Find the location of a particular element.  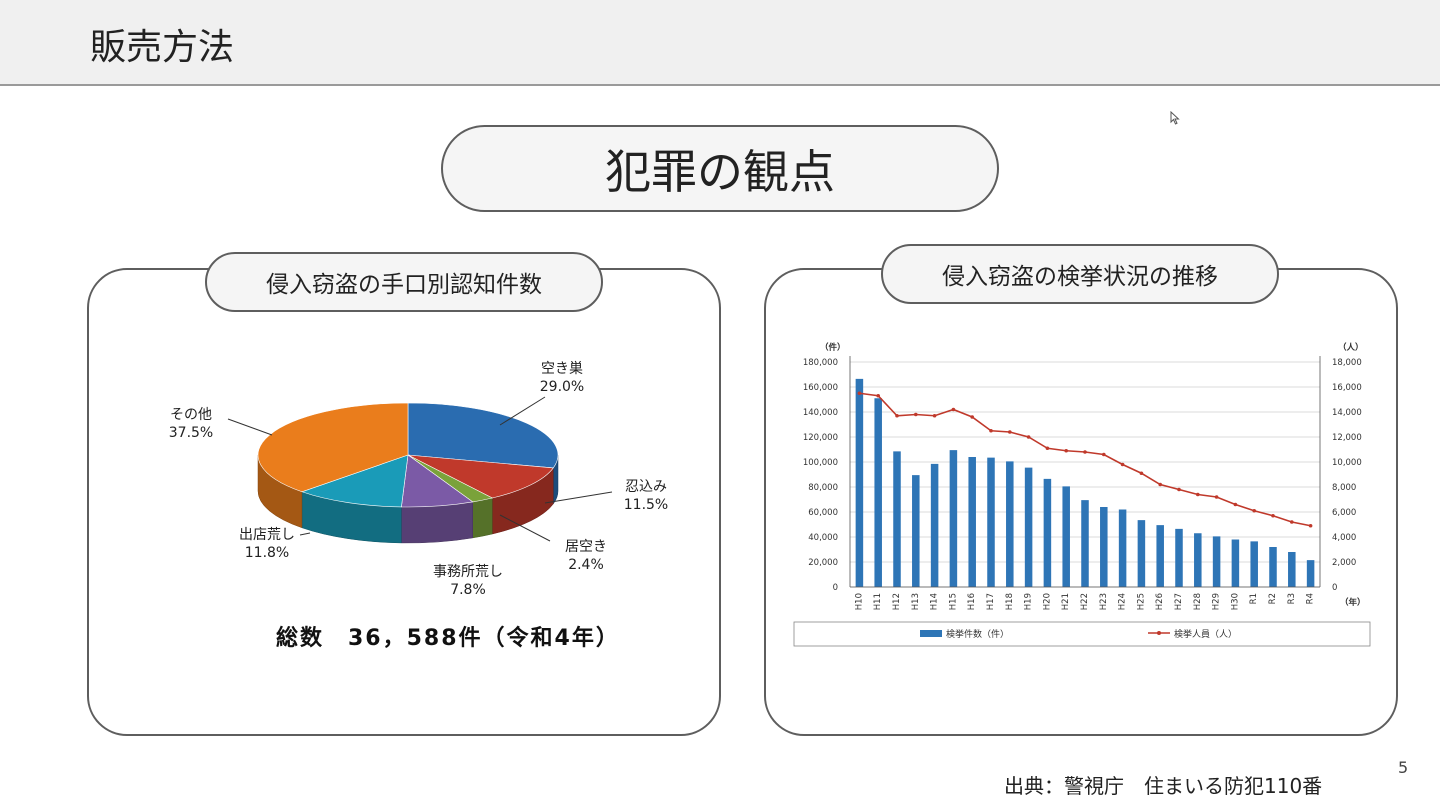

x-tick-label: H11 is located at coordinates (878, 601).